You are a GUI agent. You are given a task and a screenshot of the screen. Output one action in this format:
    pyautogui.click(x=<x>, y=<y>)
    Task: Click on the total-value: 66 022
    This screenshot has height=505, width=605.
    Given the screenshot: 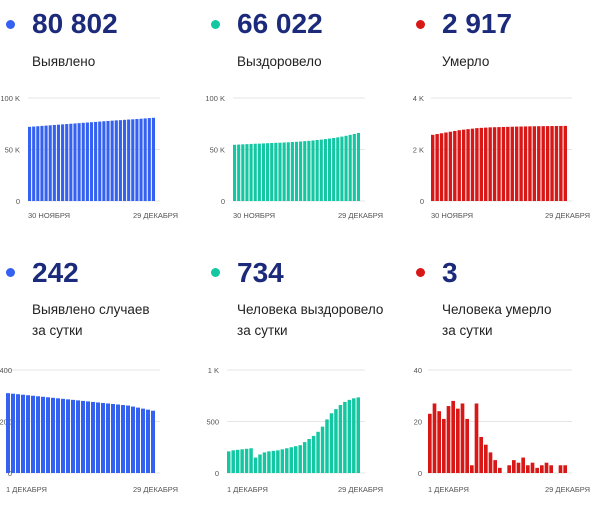 What is the action you would take?
    pyautogui.click(x=280, y=23)
    